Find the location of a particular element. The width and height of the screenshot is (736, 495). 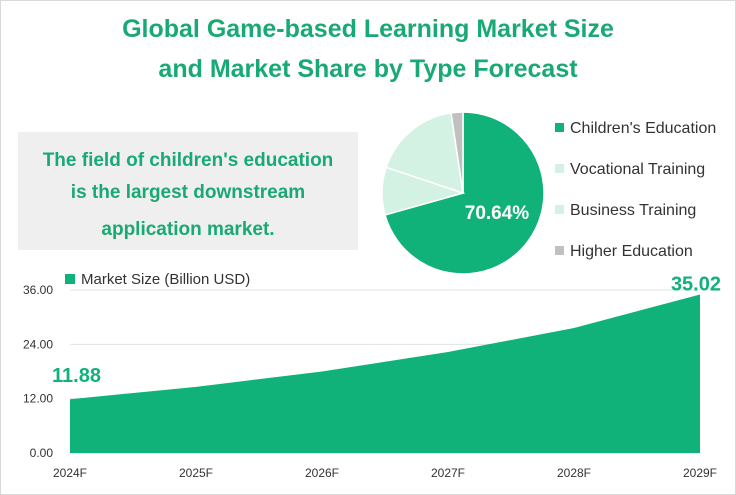

y-tick-label: 0.00 is located at coordinates (42, 453).